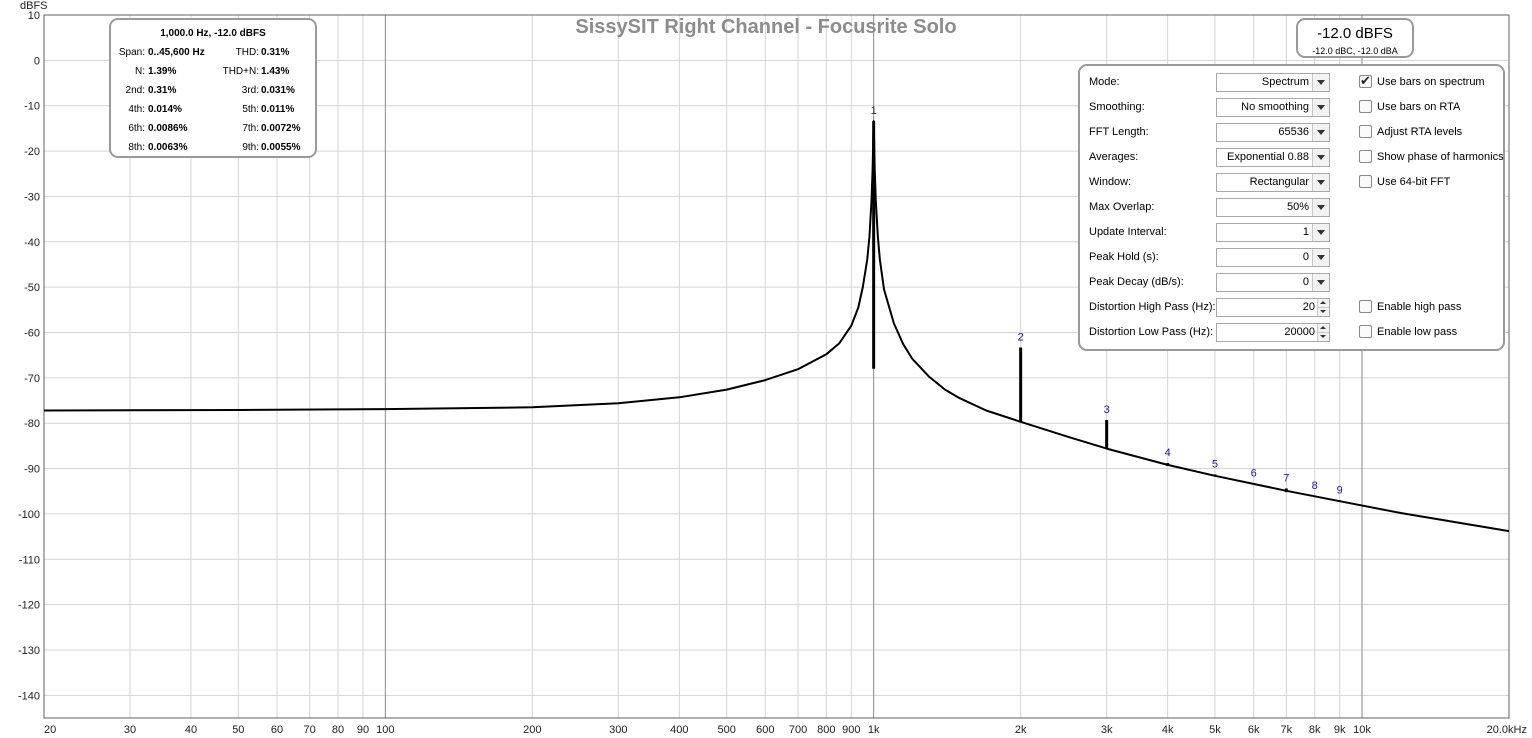 The height and width of the screenshot is (738, 1532). I want to click on control-label: Distortion Low Pass (Hz):, so click(1151, 332).